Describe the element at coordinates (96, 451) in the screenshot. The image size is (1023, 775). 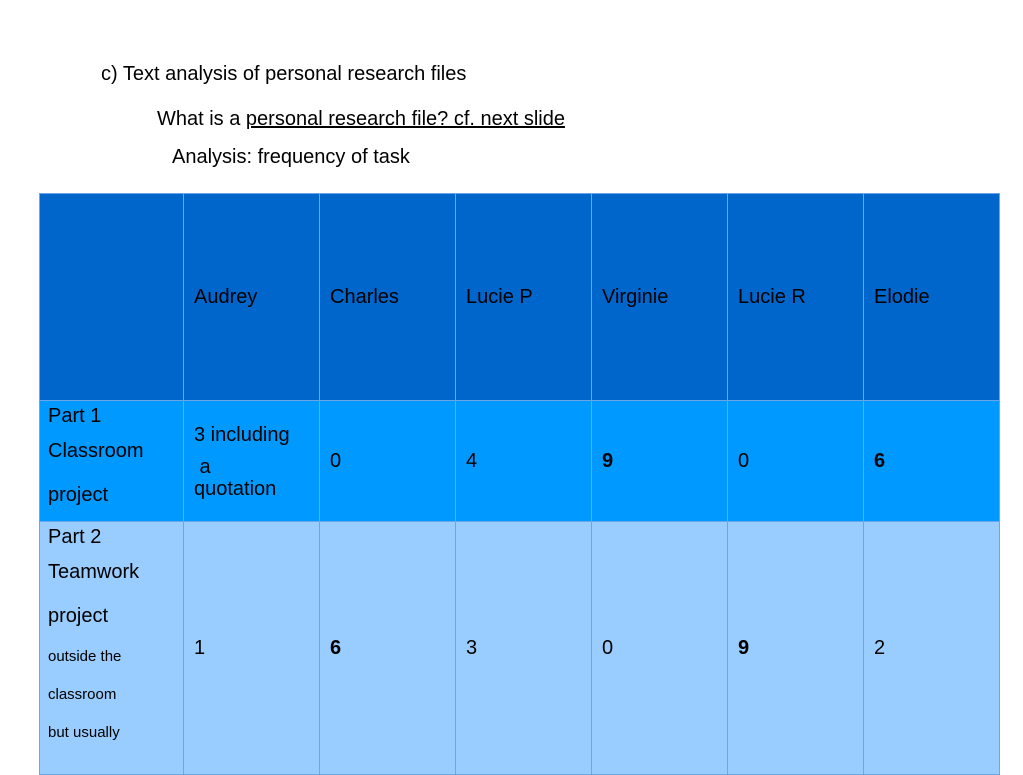
I see `row-label-line: Classroom` at that location.